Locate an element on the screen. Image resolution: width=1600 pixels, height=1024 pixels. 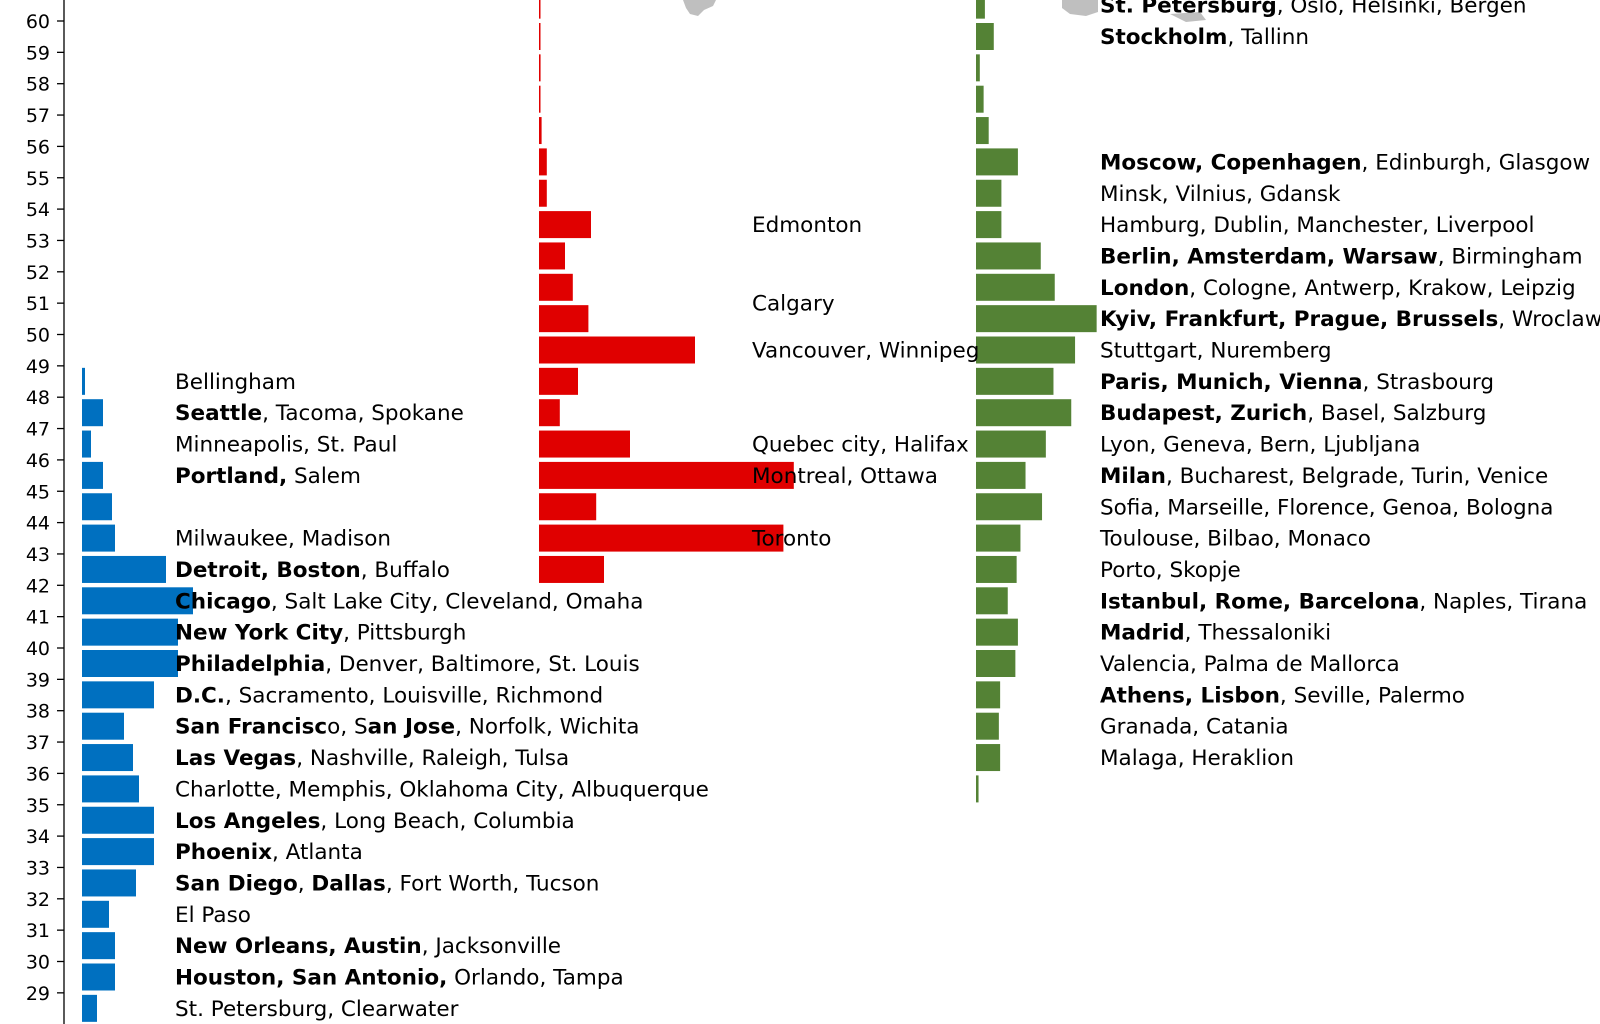
city-label: Quebec city, Halifax is located at coordinates (860, 445).